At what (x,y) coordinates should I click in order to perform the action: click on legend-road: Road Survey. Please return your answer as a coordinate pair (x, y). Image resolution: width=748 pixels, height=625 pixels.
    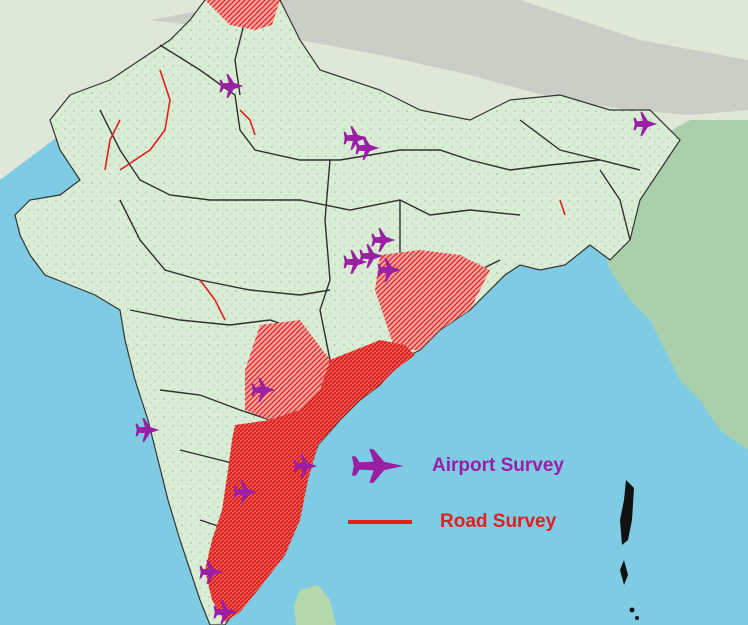
    Looking at the image, I should click on (452, 522).